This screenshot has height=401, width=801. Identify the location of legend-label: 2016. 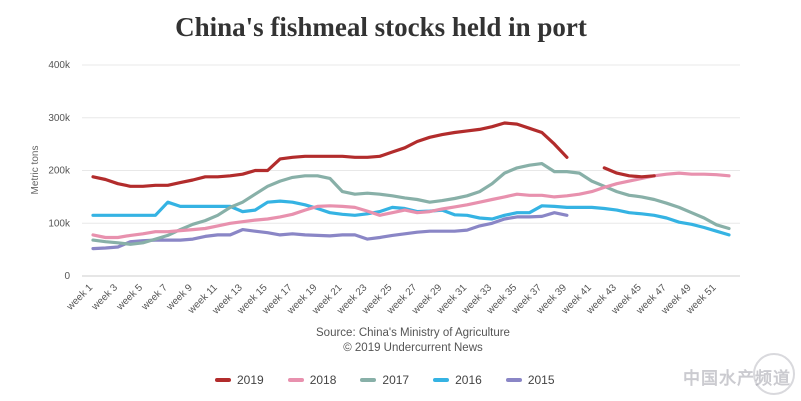
(468, 380).